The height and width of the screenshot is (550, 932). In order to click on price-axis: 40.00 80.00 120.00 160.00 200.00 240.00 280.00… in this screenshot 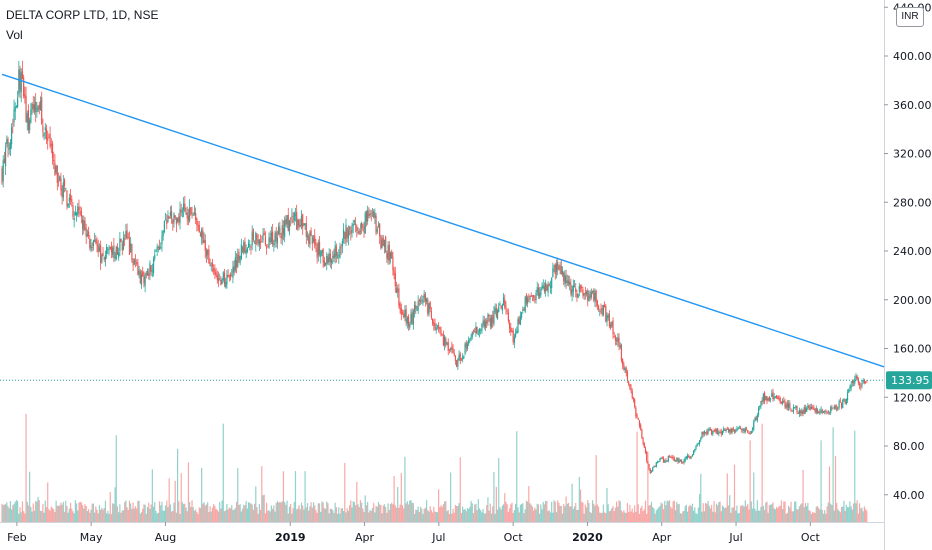, I will do `click(908, 251)`.